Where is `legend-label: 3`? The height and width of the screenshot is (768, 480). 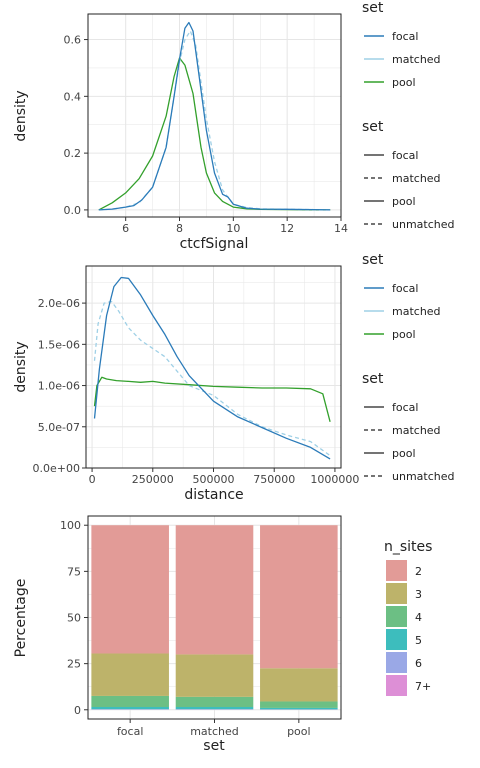 legend-label: 3 is located at coordinates (418, 594).